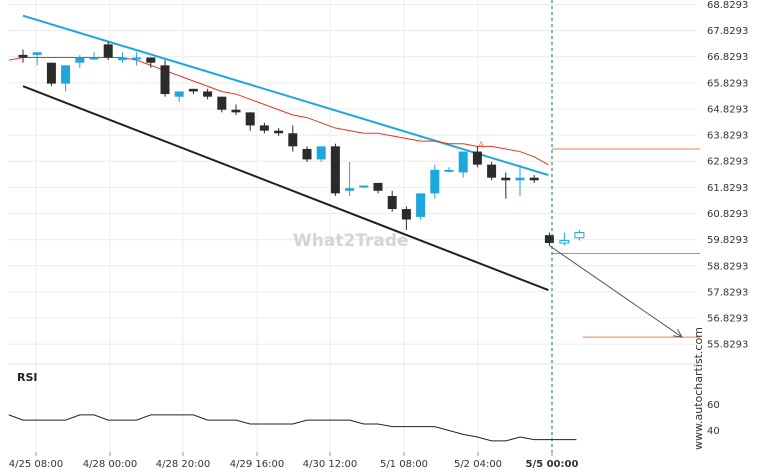  Describe the element at coordinates (727, 214) in the screenshot. I see `price-tick-label: 60.8293` at that location.